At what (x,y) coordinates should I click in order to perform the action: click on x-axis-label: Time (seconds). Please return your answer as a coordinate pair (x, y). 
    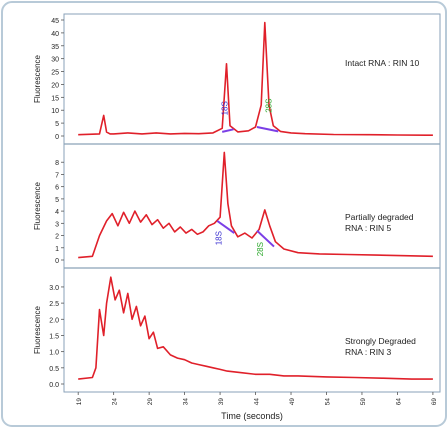
    Looking at the image, I should click on (252, 416).